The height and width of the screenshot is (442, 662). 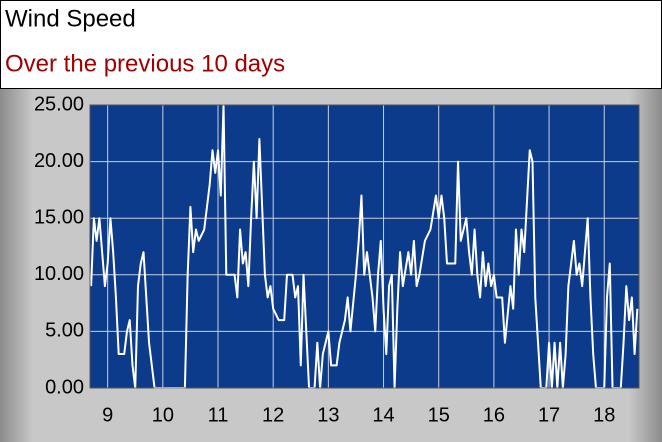 I want to click on x-tick-label: 18, so click(x=604, y=415).